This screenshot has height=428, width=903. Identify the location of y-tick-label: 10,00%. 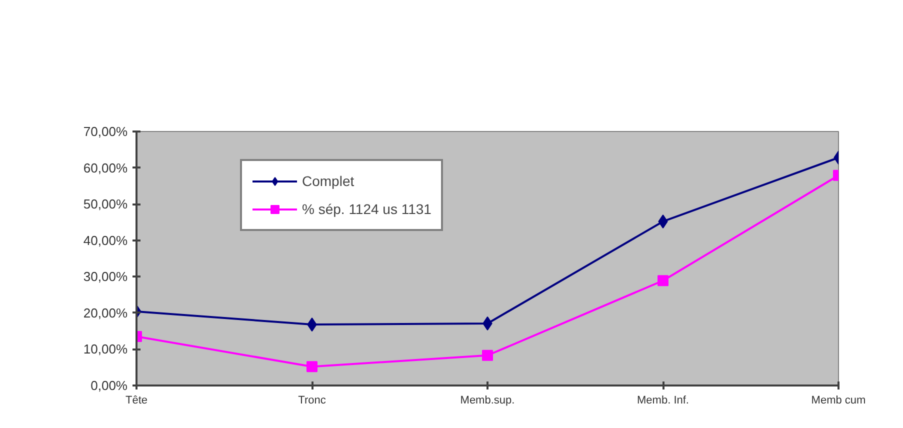
(105, 349).